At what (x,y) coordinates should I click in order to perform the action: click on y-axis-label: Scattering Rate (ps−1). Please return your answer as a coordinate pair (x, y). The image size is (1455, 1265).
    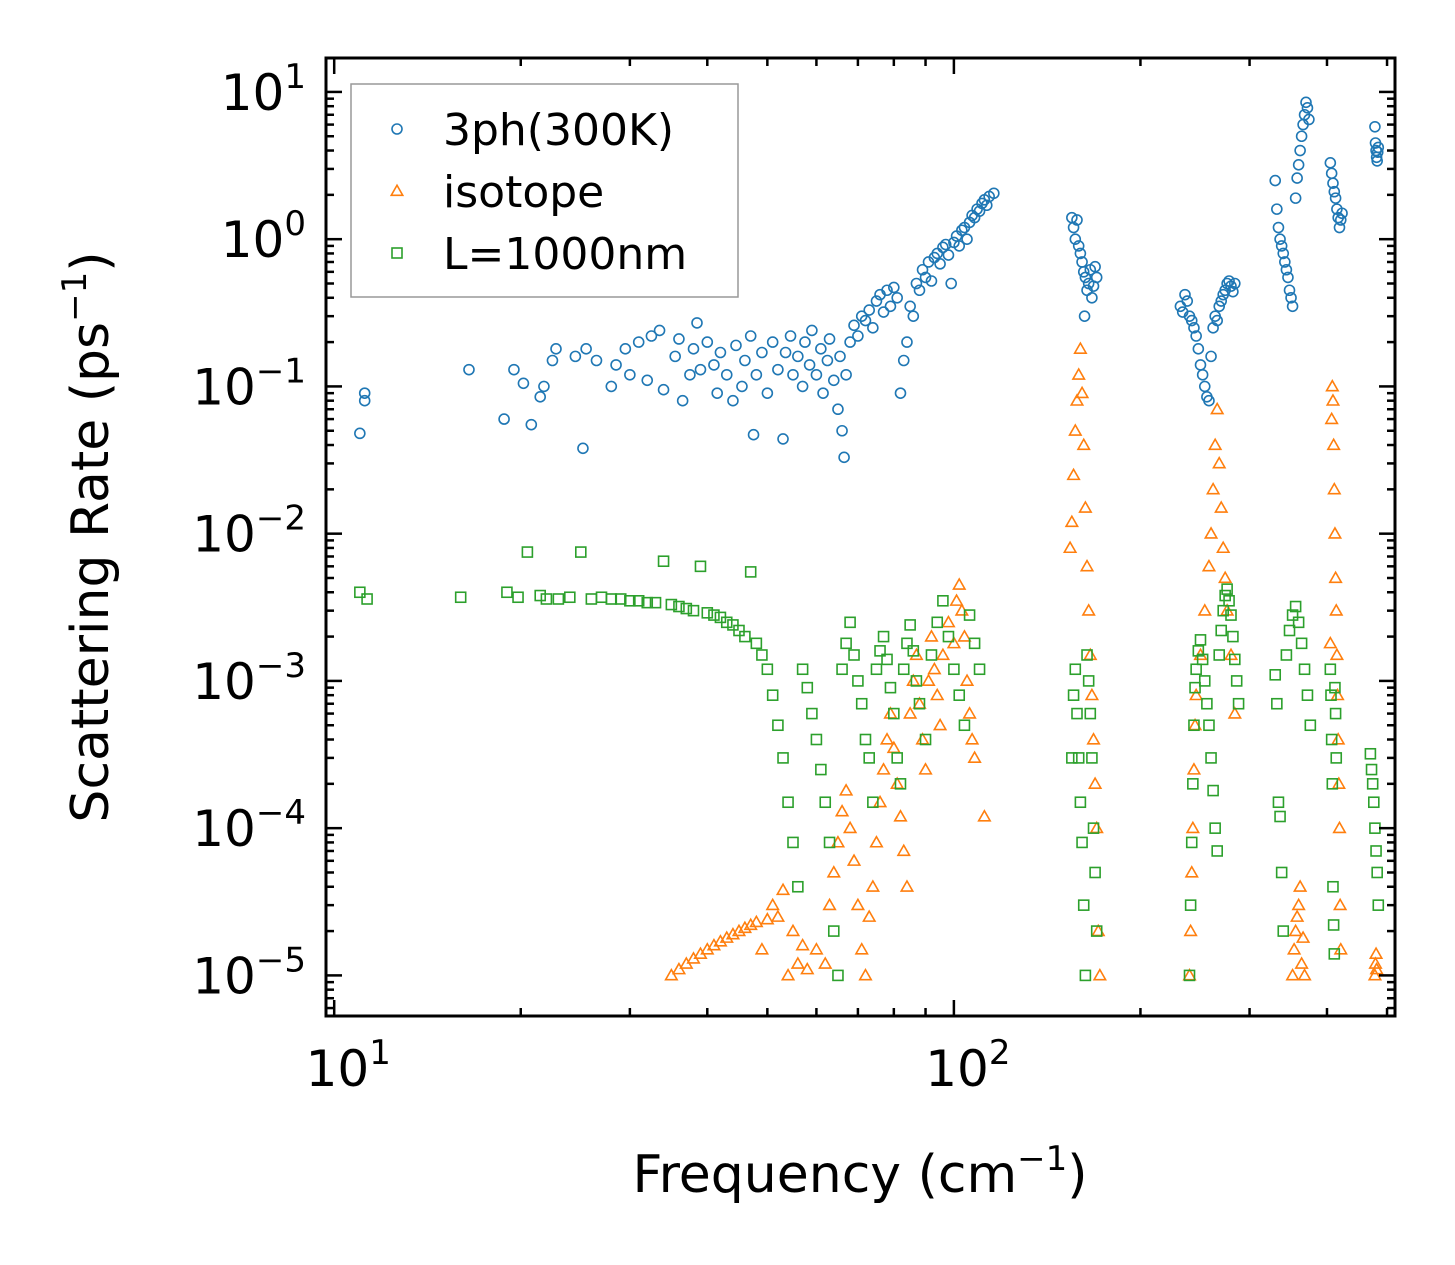
    Looking at the image, I should click on (88, 536).